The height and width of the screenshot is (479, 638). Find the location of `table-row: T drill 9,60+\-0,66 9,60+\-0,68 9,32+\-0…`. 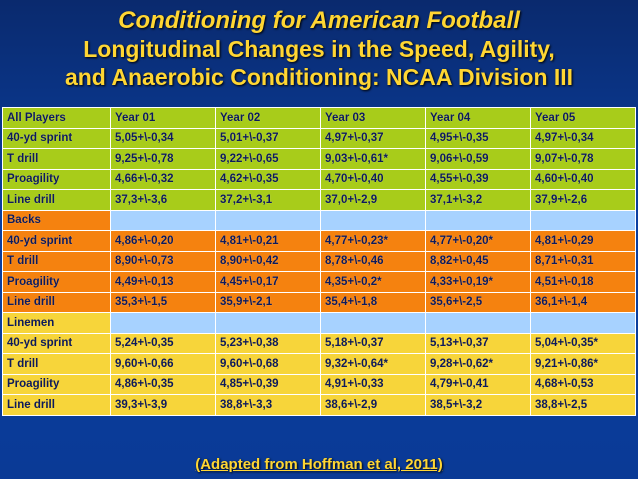

table-row: T drill 9,60+\-0,66 9,60+\-0,68 9,32+\-0… is located at coordinates (319, 364).